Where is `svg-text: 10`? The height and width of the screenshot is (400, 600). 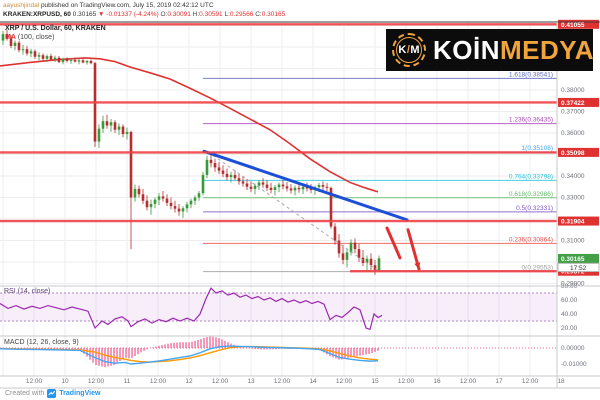
svg-text: 10 is located at coordinates (65, 381).